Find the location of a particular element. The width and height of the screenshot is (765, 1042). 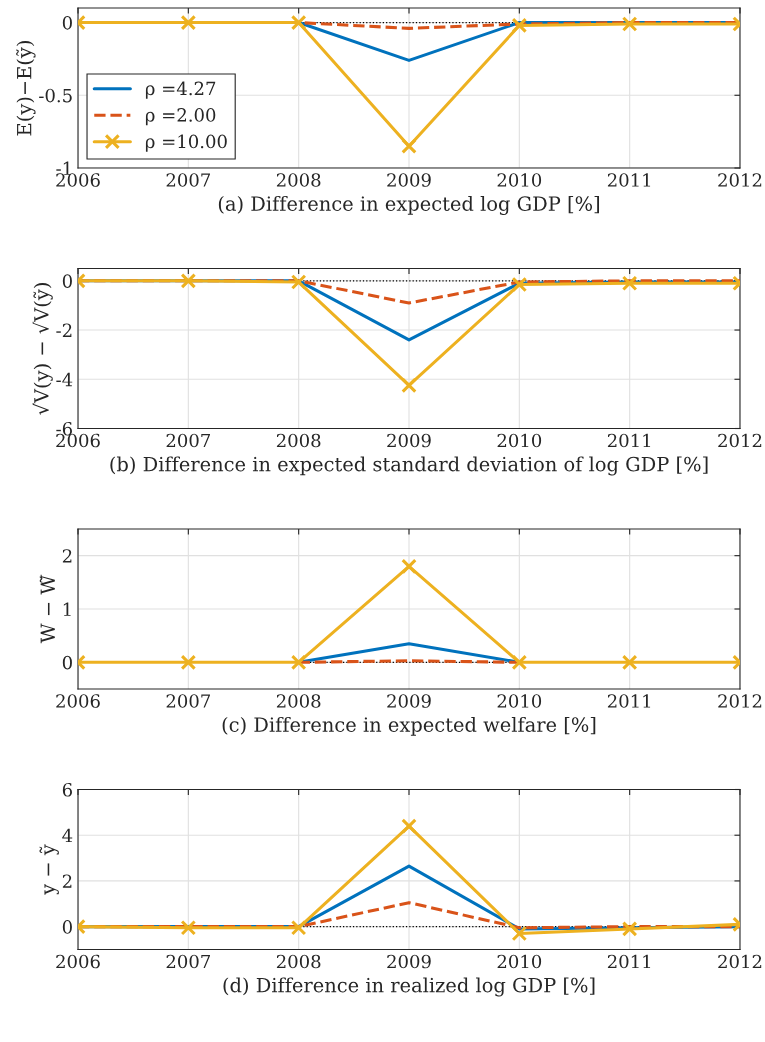

legend-label: ρ =2.00 is located at coordinates (180, 117).